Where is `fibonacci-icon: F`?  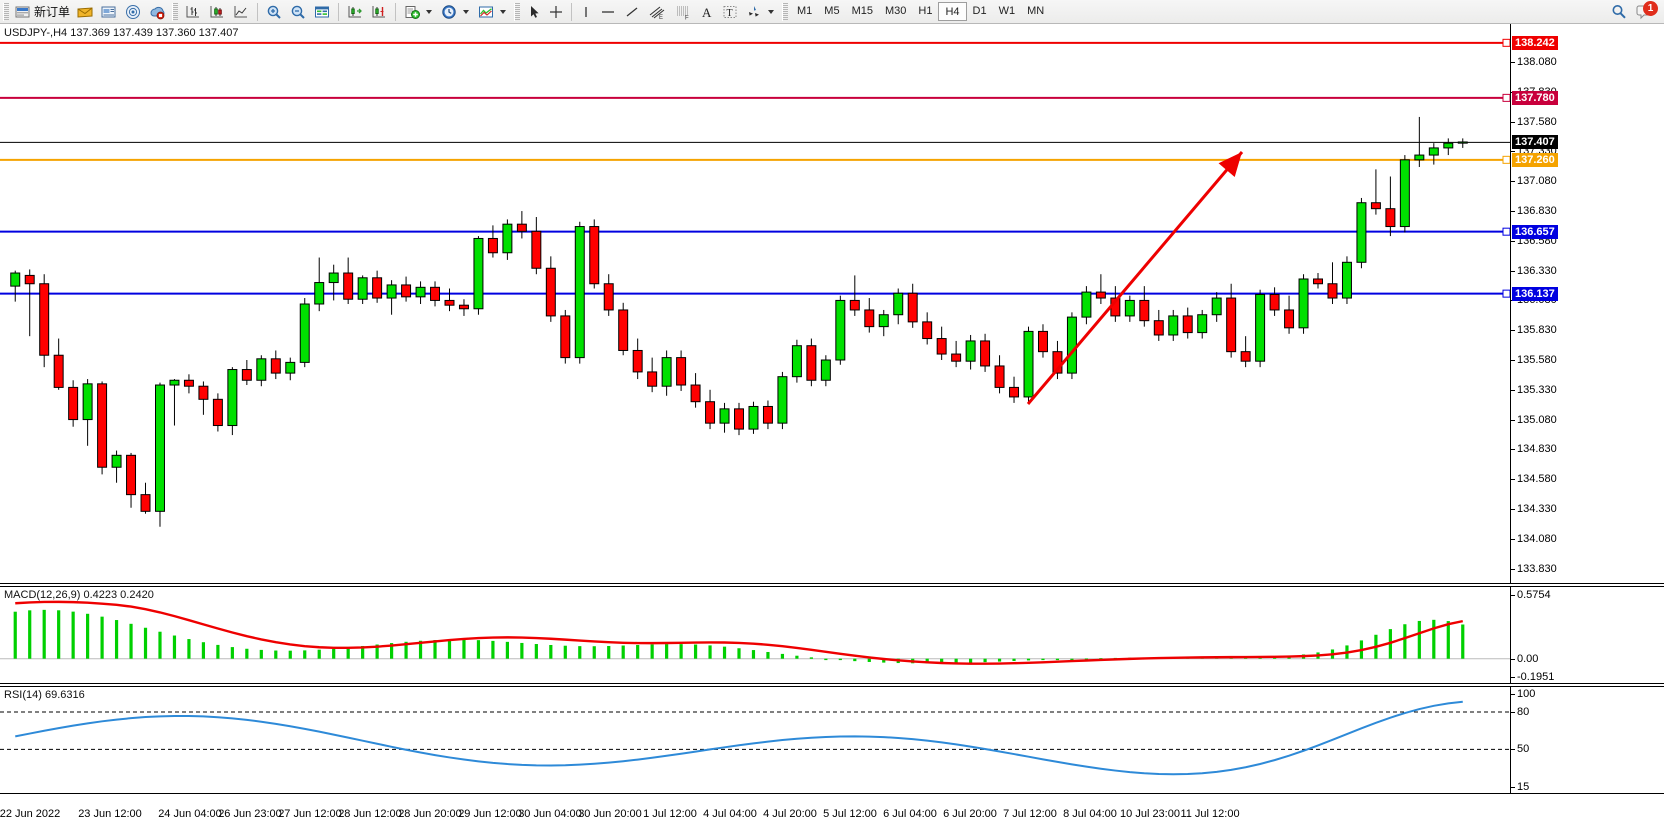
fibonacci-icon: F is located at coordinates (683, 13).